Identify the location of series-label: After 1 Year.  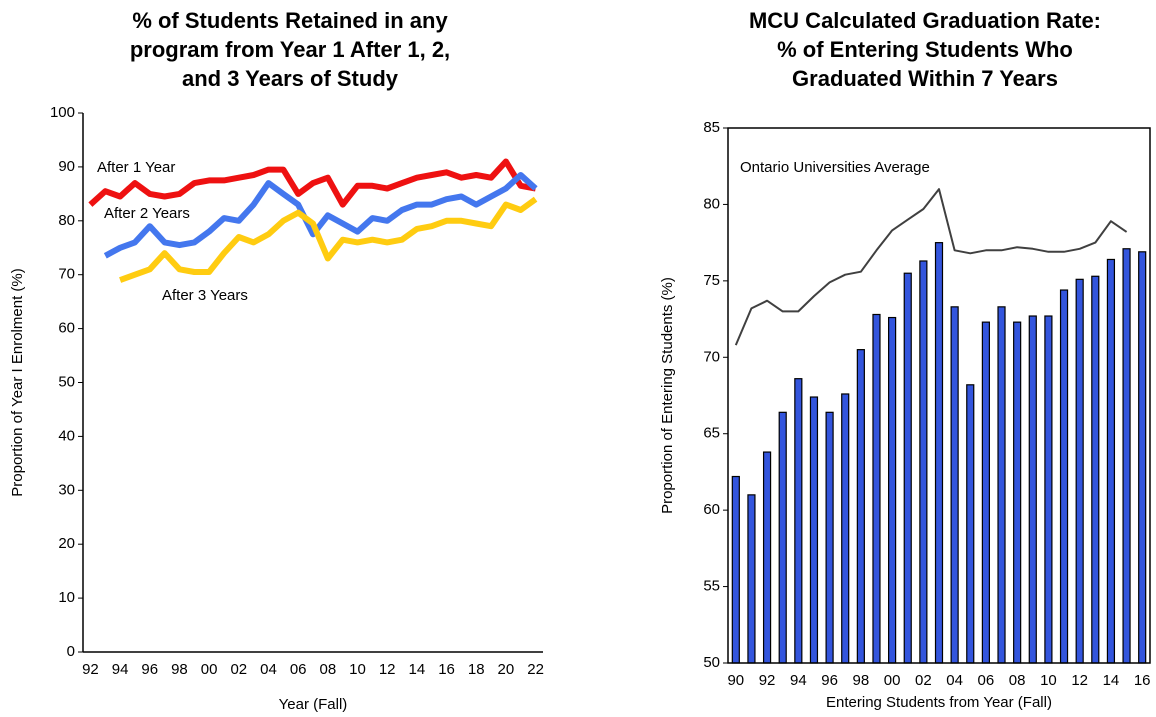
(136, 167).